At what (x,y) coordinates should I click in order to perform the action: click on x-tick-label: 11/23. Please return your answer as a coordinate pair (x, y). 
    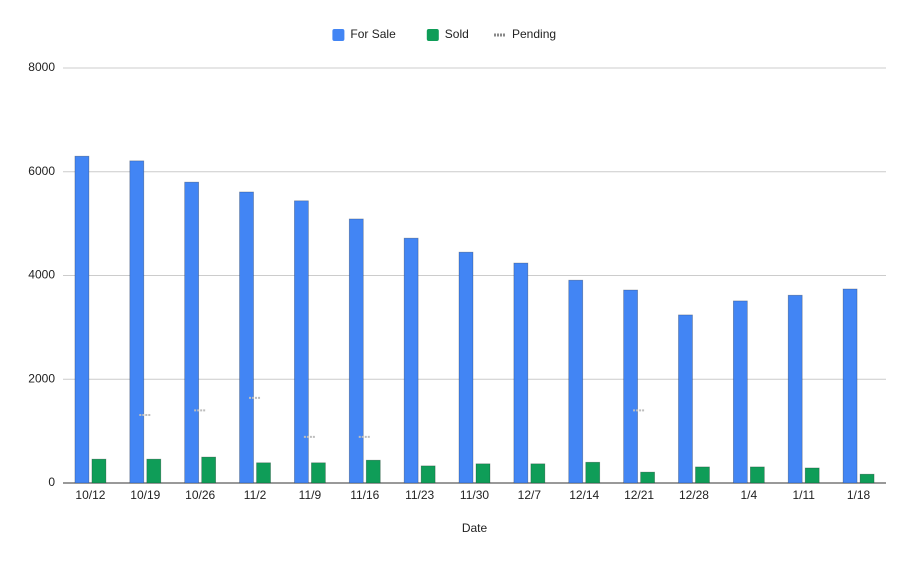
    Looking at the image, I should click on (419, 495).